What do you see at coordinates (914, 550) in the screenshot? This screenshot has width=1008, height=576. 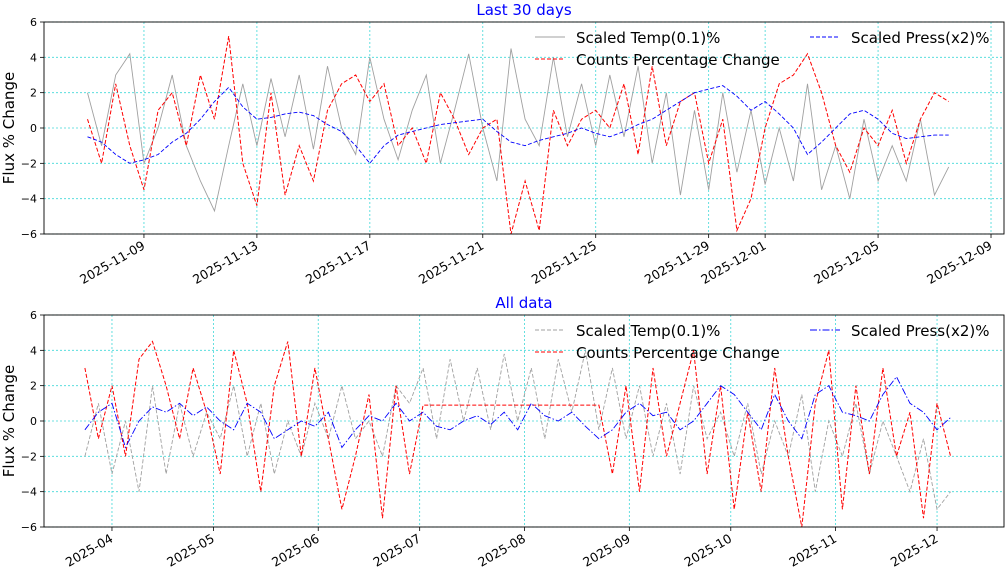 I see `x-tick-label: 2025-12` at bounding box center [914, 550].